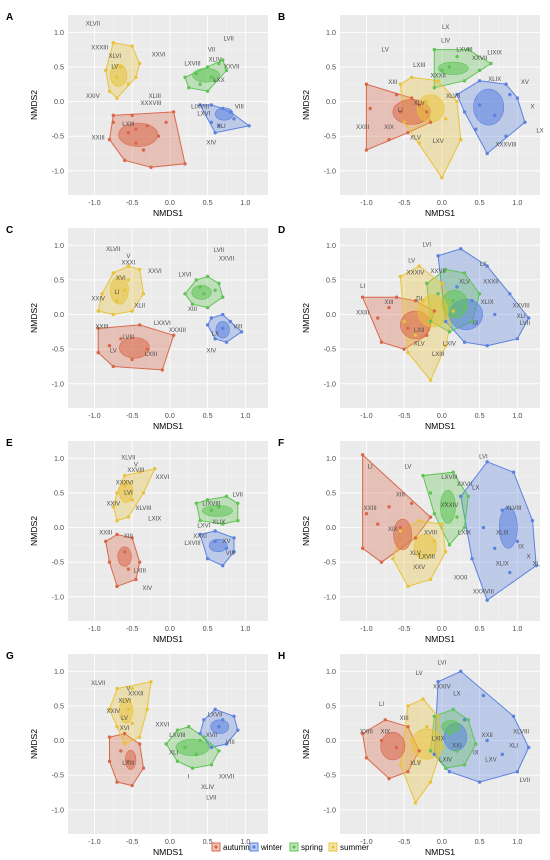  I want to click on y-tick-label: -0.5, so click(58, 136).